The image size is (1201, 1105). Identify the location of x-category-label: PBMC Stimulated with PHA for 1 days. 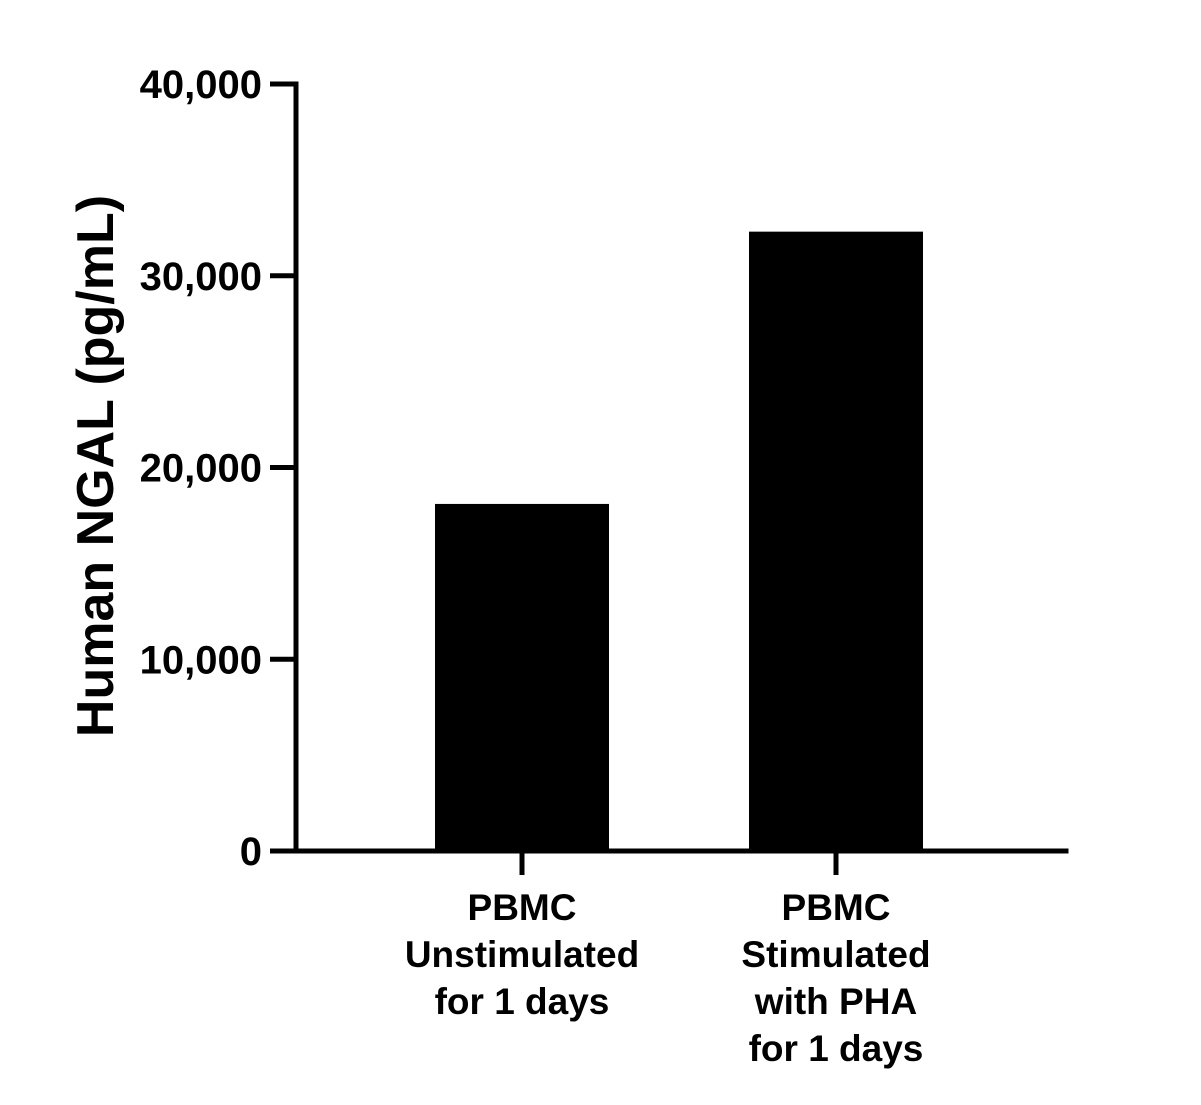
(835, 978).